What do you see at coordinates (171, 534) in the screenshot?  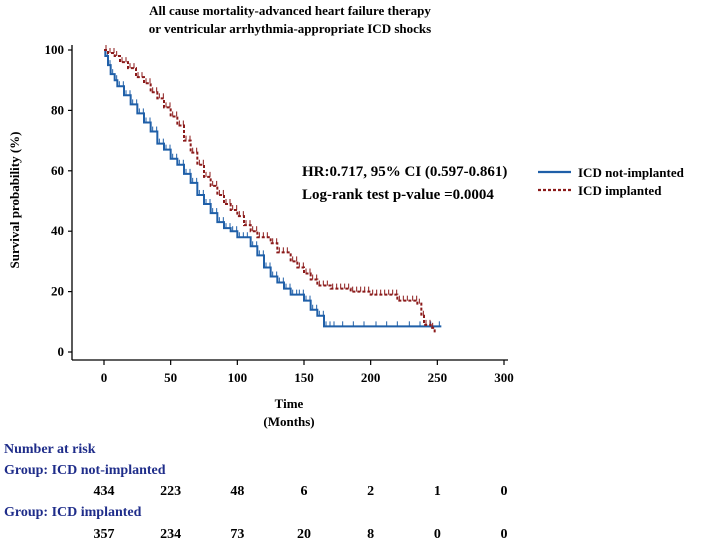 I see `risk-count-cell: 234` at bounding box center [171, 534].